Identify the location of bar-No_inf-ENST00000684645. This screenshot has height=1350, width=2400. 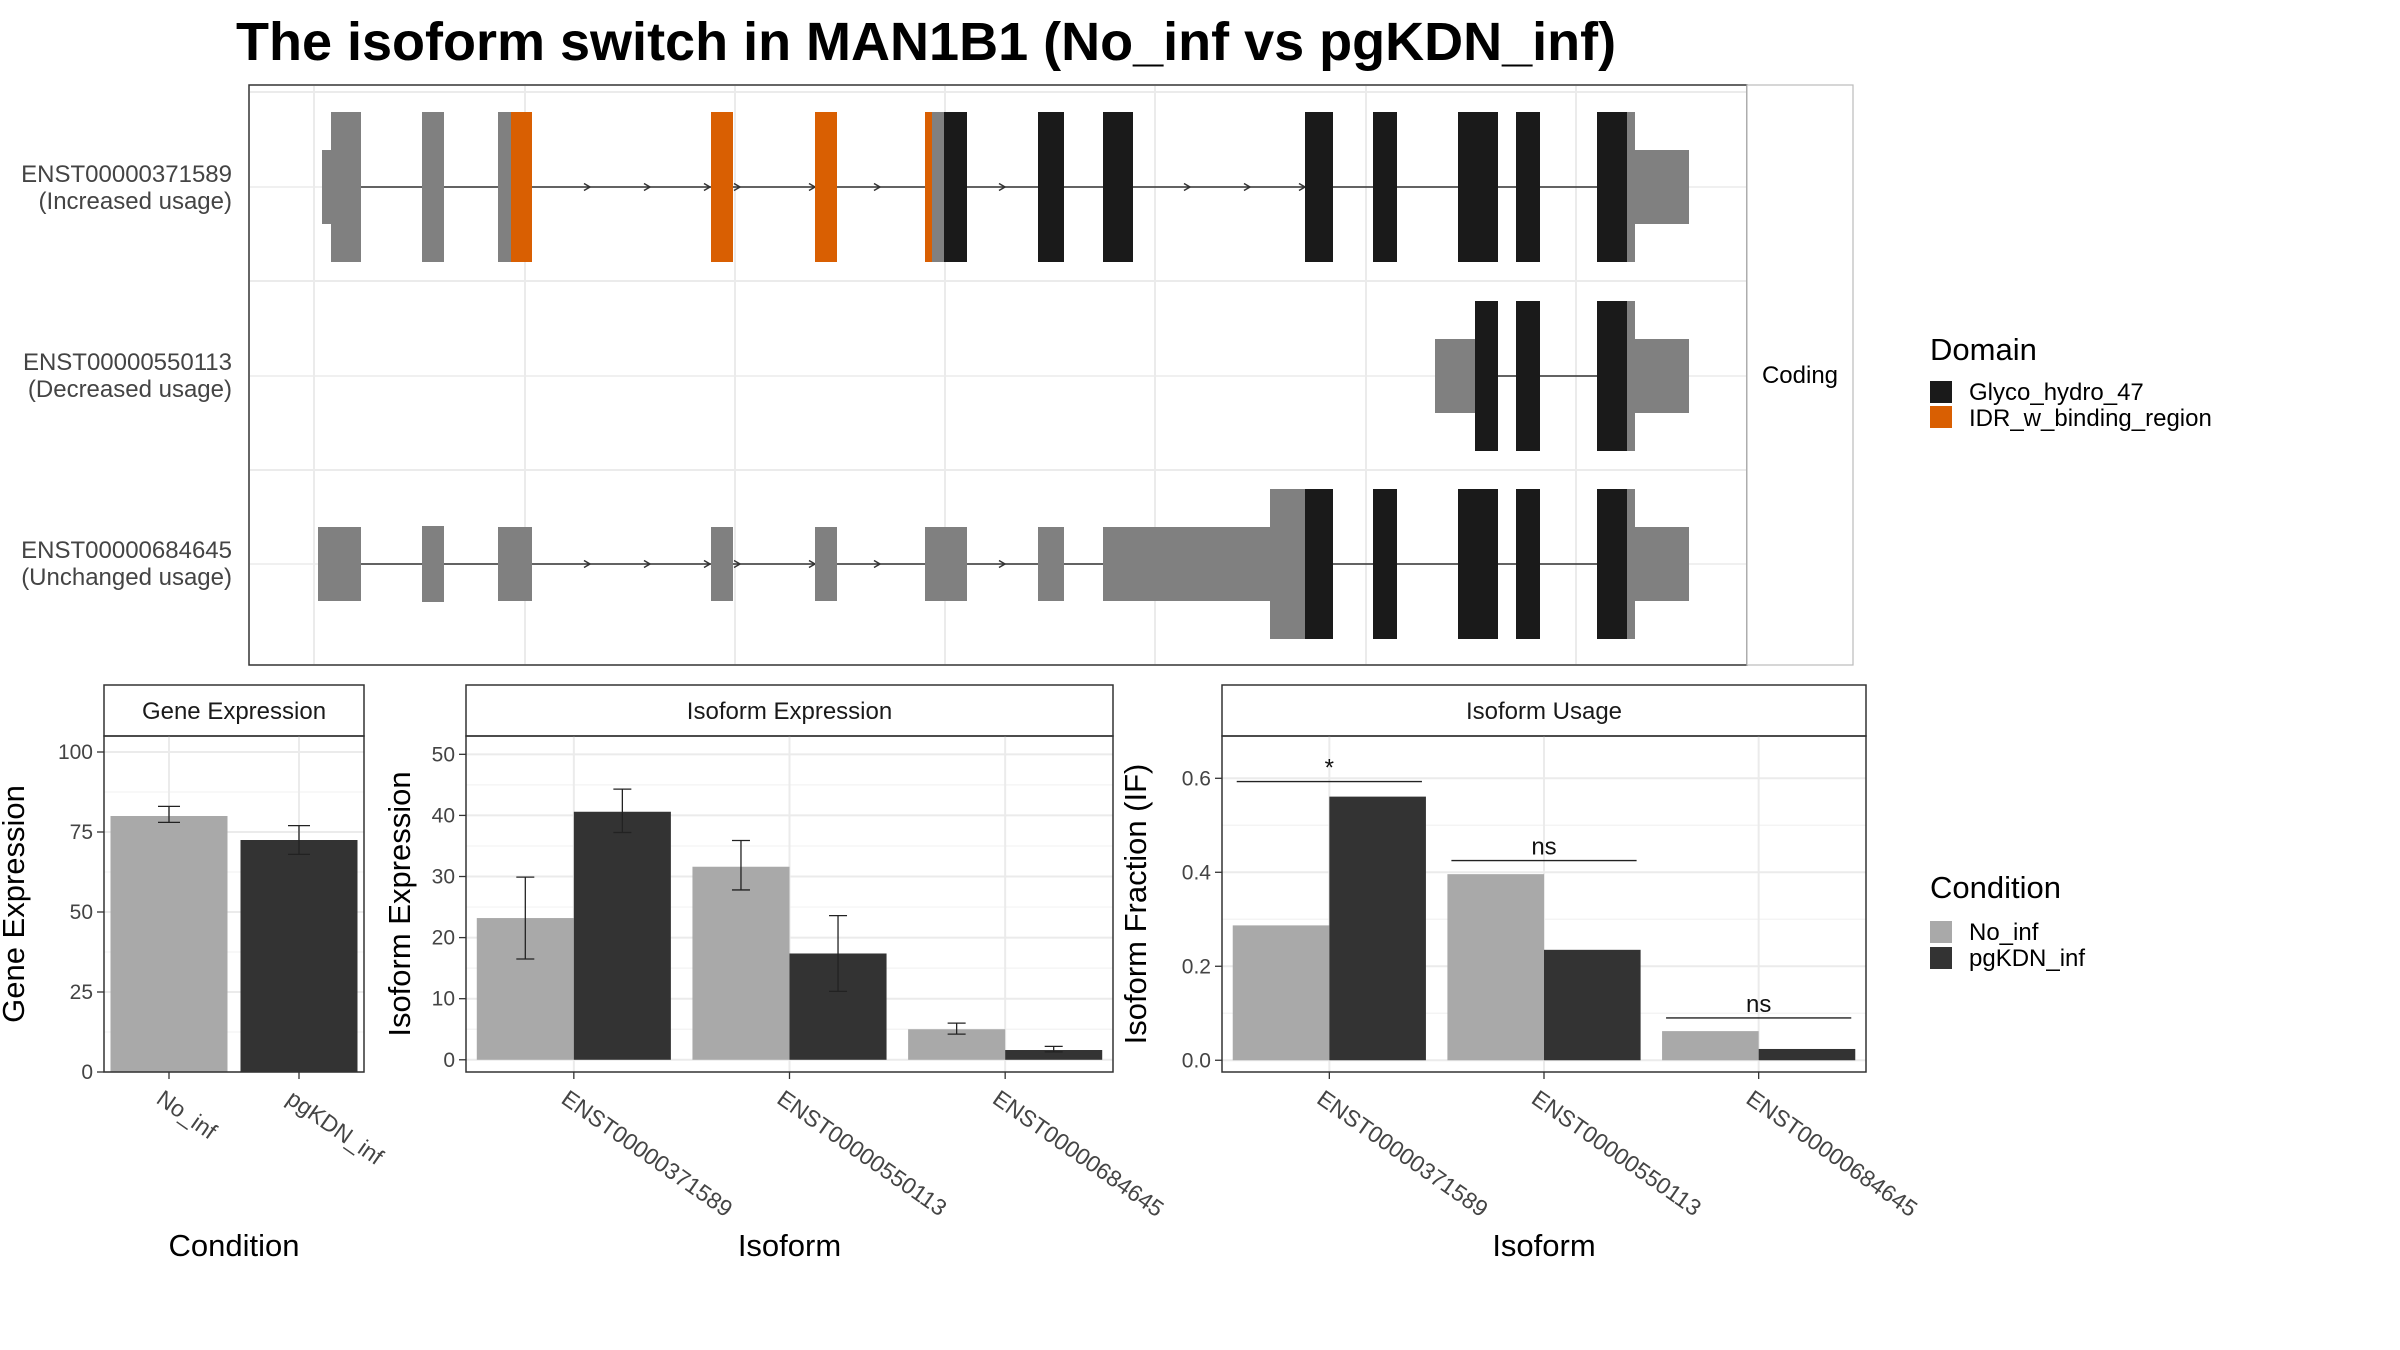
(1710, 1046).